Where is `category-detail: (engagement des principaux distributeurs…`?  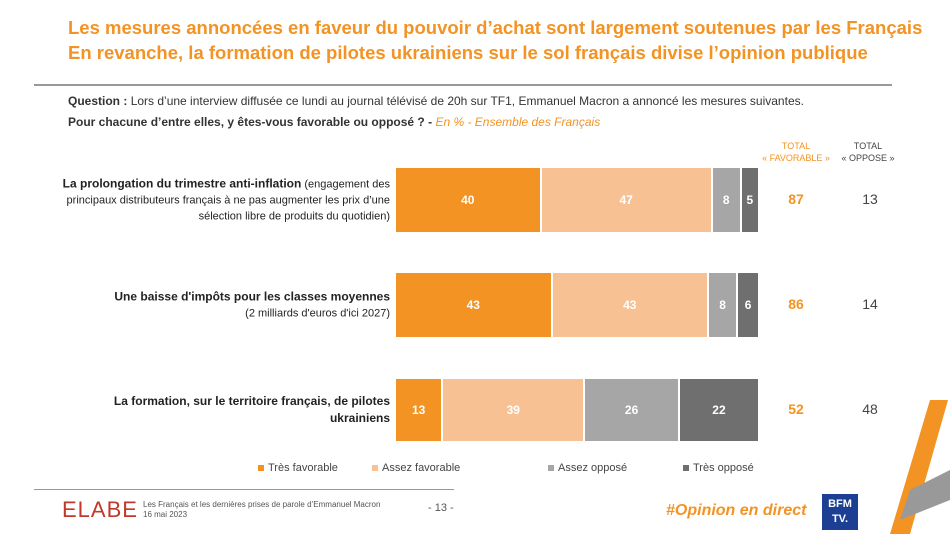
category-detail: (engagement des principaux distributeurs… is located at coordinates (228, 200).